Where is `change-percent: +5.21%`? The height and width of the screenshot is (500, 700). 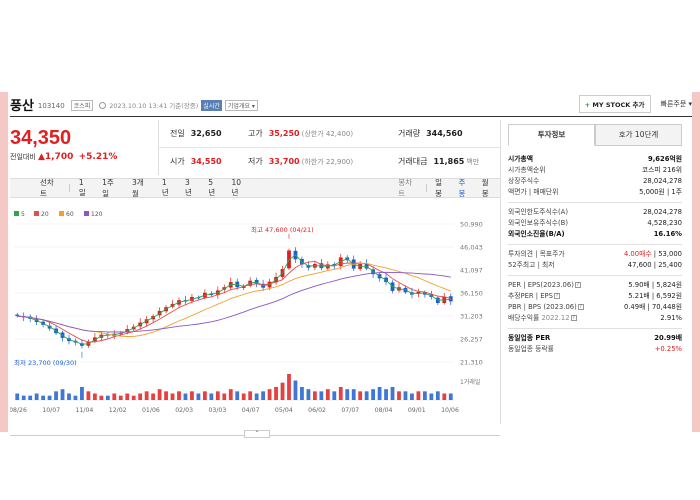 change-percent: +5.21% is located at coordinates (98, 157).